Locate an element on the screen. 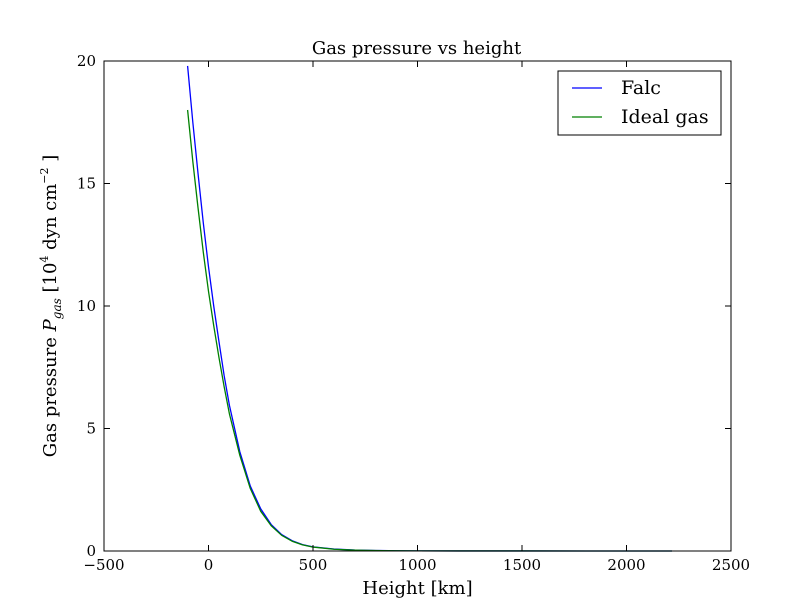  x-tick-label: 1000 is located at coordinates (417, 565).